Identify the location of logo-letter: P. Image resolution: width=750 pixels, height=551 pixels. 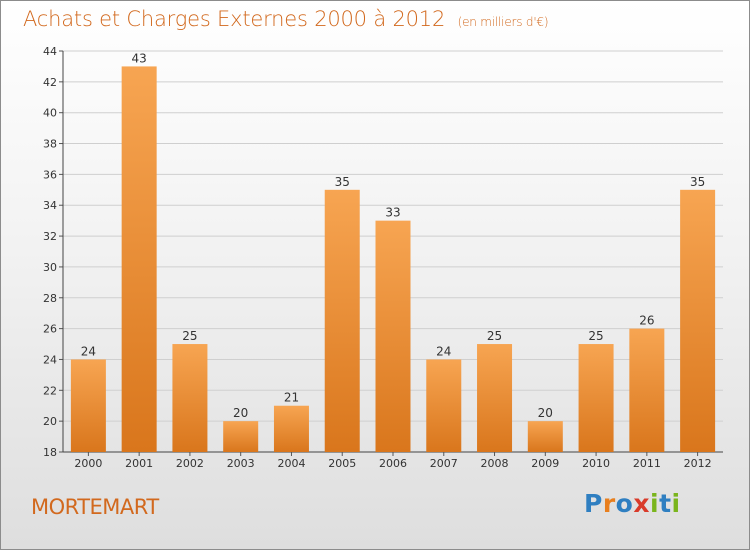
(593, 503).